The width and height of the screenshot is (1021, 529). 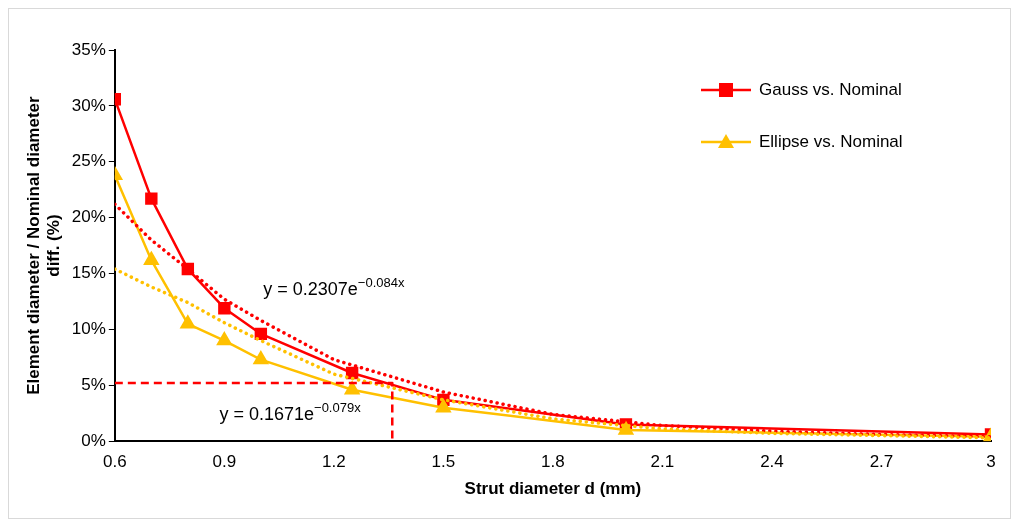 I want to click on x-tick-label: 2.7, so click(x=881, y=462).